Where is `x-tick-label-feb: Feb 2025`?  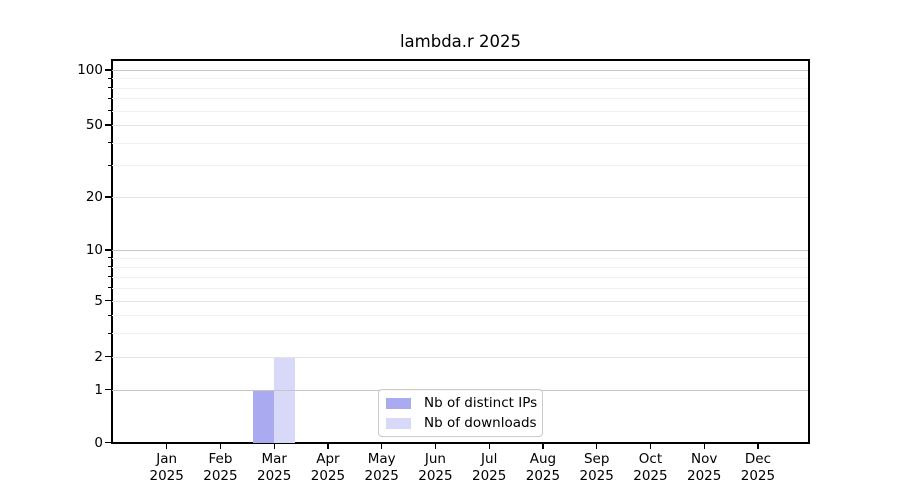 x-tick-label-feb: Feb 2025 is located at coordinates (220, 467).